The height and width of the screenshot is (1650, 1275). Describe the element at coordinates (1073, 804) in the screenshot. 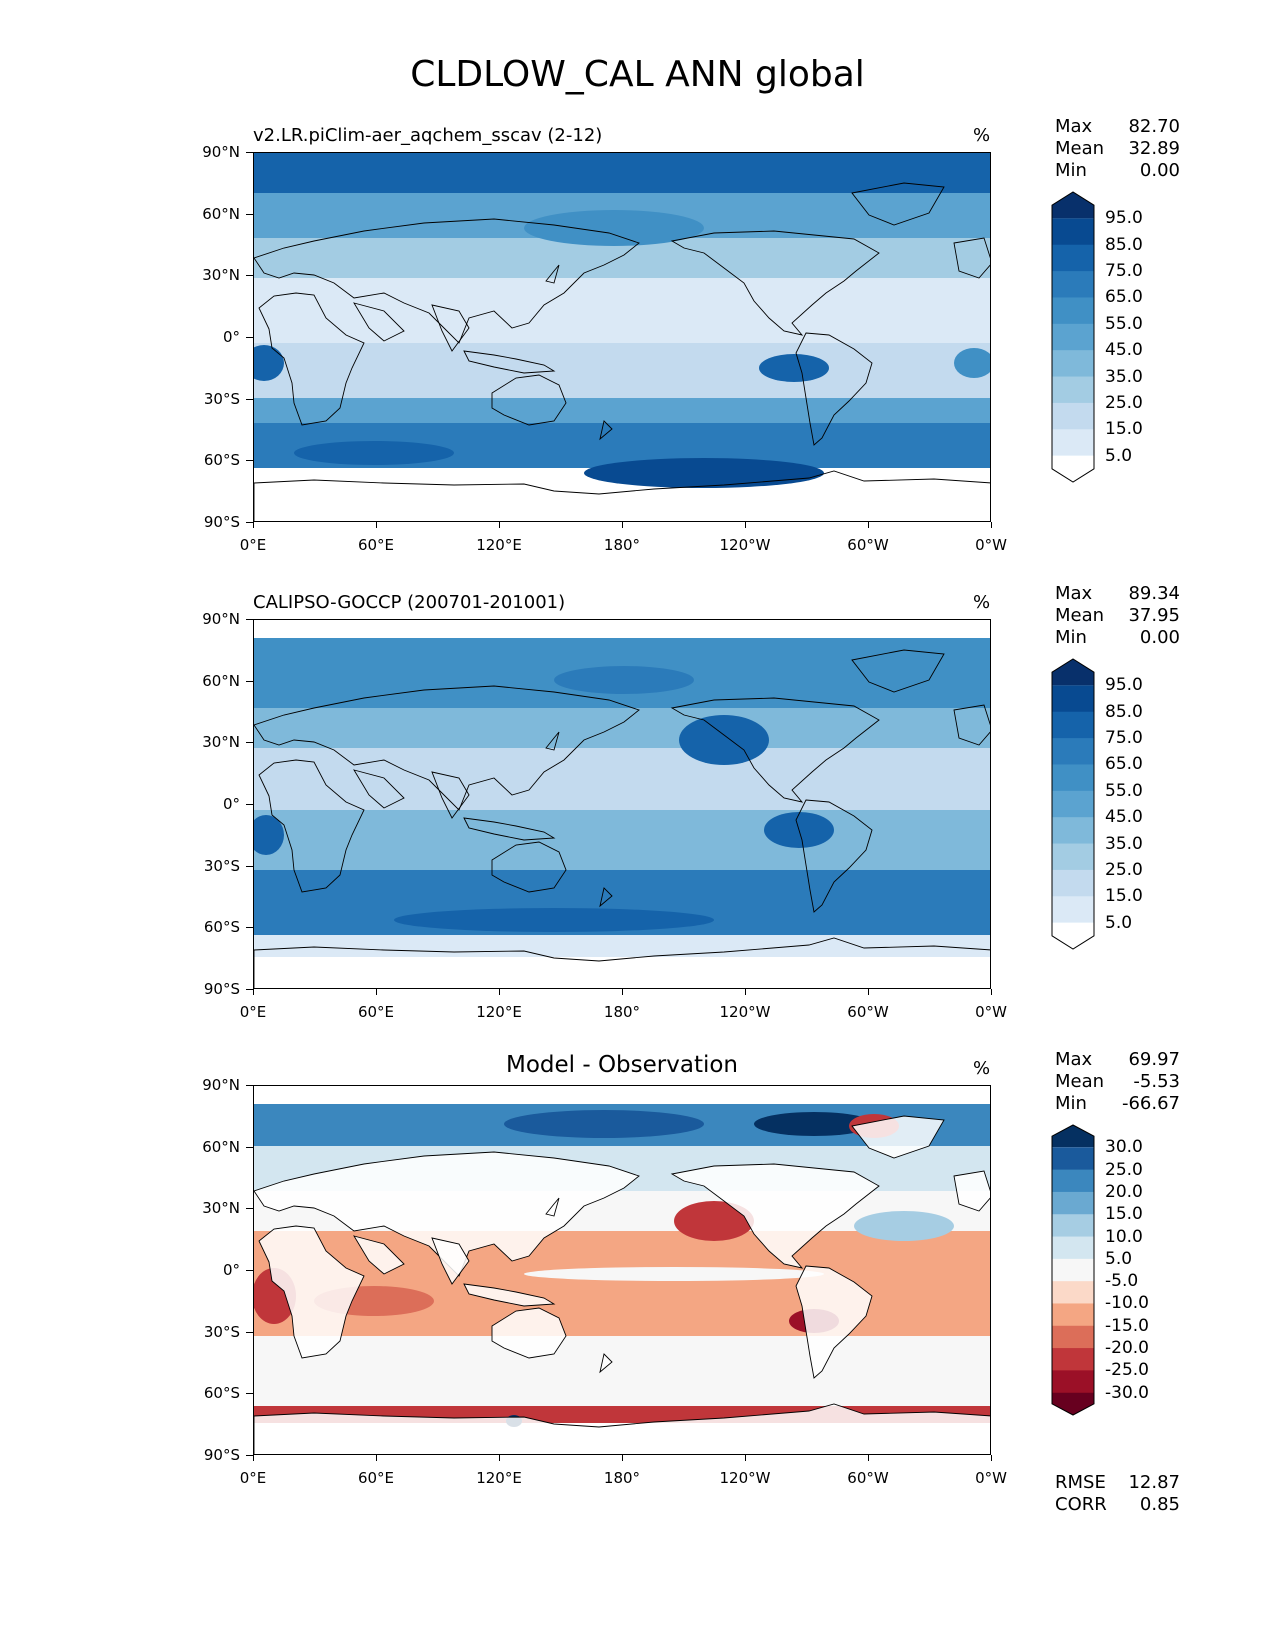

I see `colorbar` at that location.